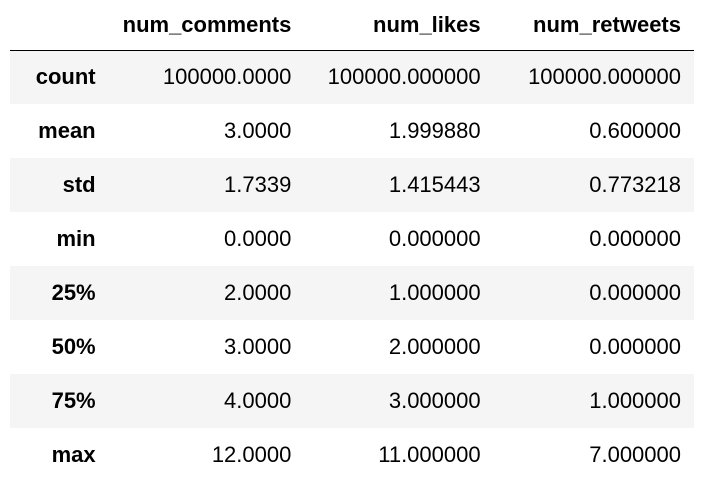 Image resolution: width=718 pixels, height=482 pixels. I want to click on index-header-corner, so click(59, 25).